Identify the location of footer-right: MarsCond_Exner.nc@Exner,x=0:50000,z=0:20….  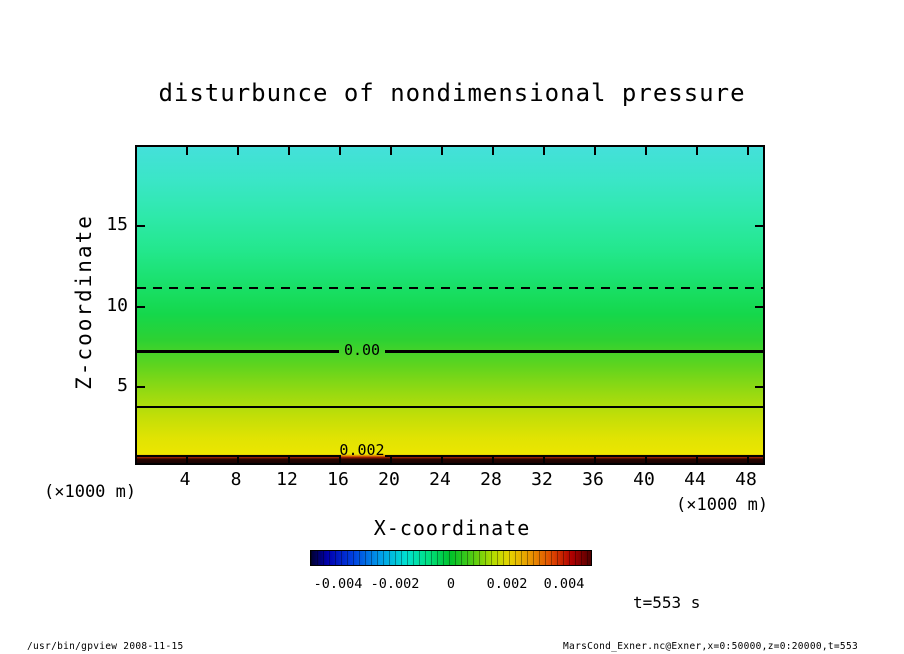
(710, 646).